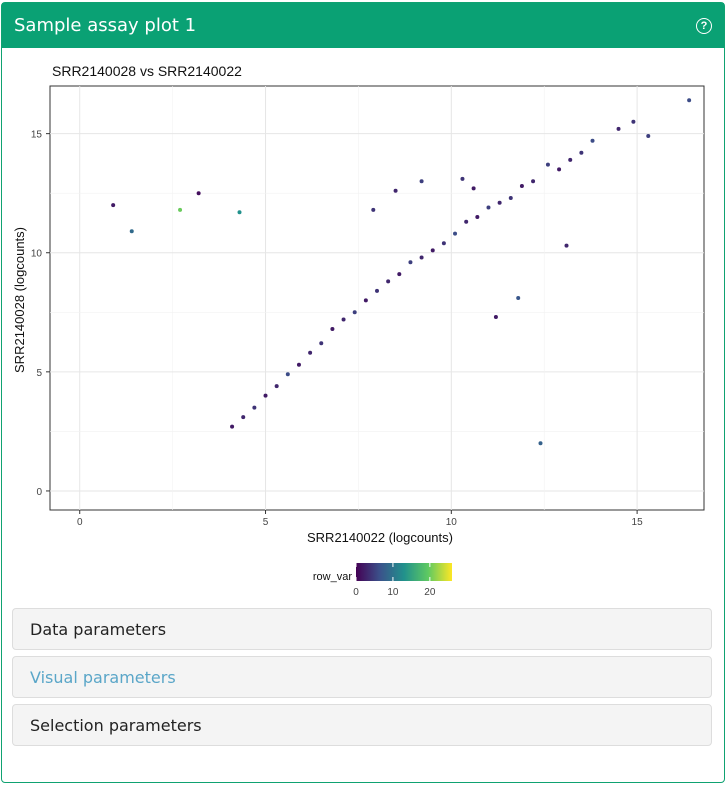 This screenshot has height=786, width=728. I want to click on legend-tick-label: 20, so click(430, 592).